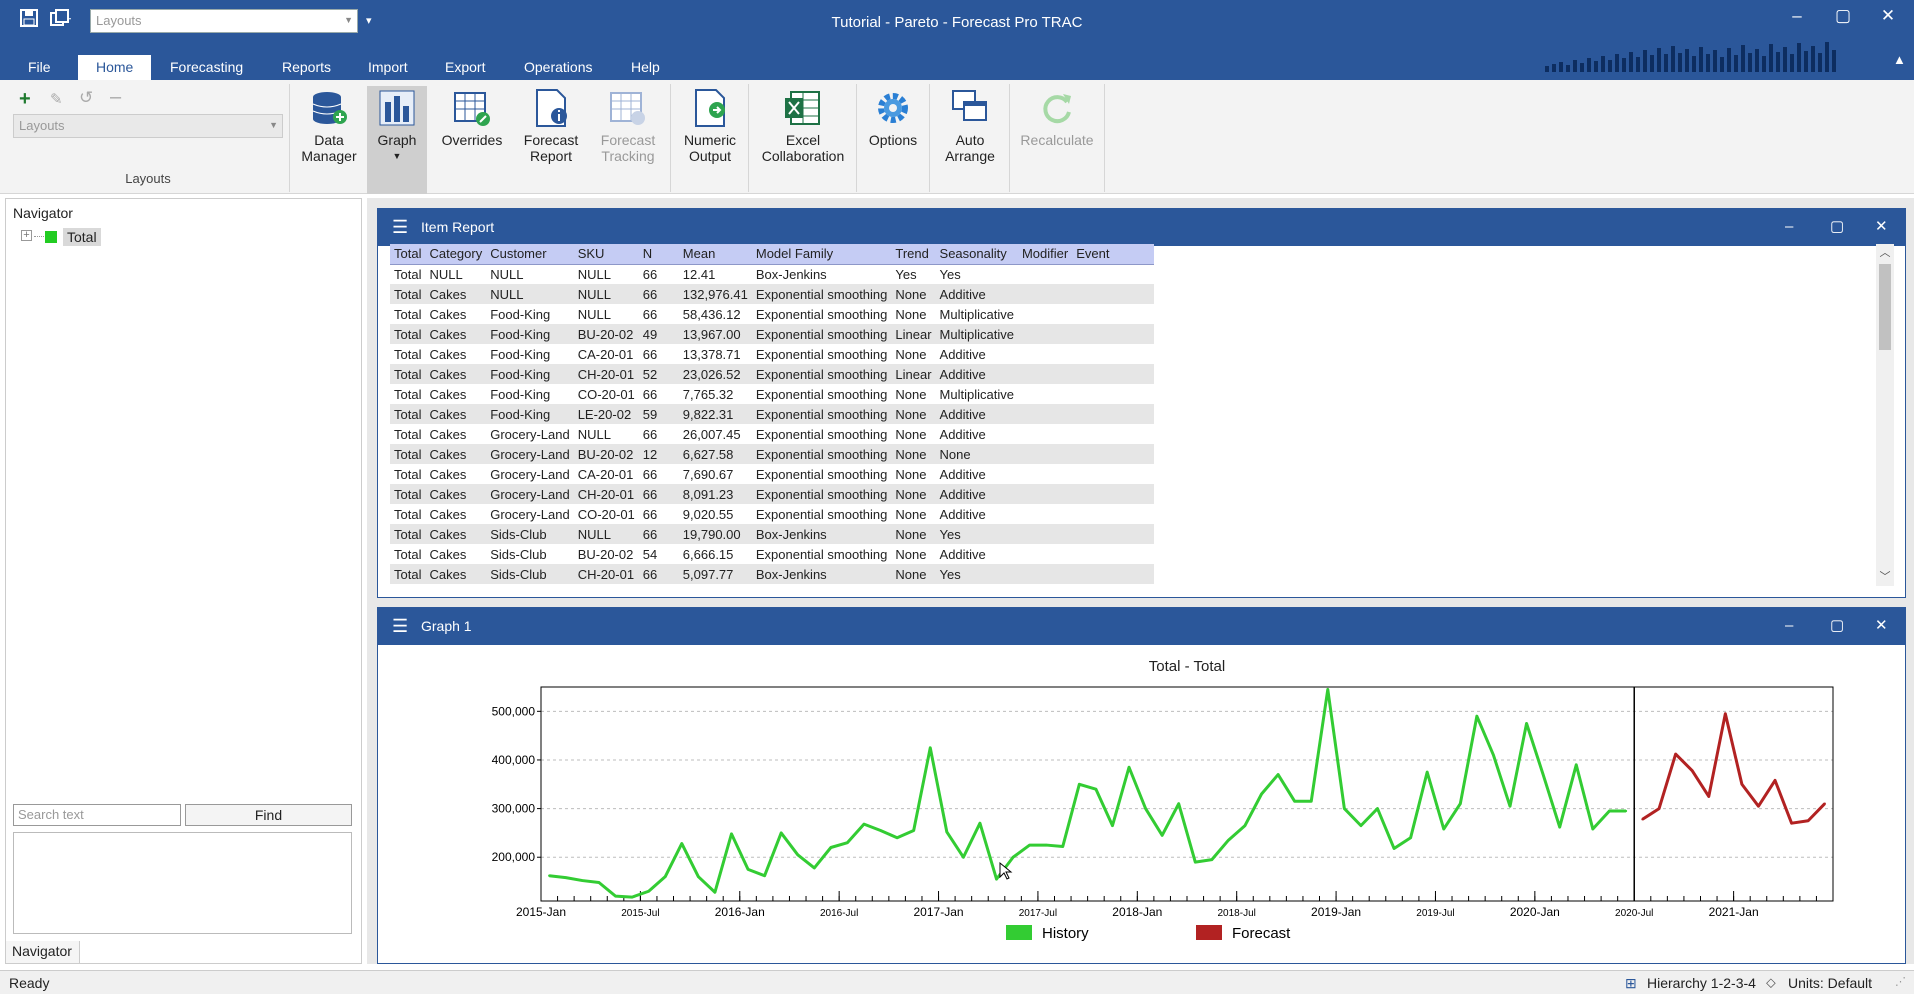 The width and height of the screenshot is (1914, 994). Describe the element at coordinates (605, 354) in the screenshot. I see `table-cell: CA-20-01` at that location.